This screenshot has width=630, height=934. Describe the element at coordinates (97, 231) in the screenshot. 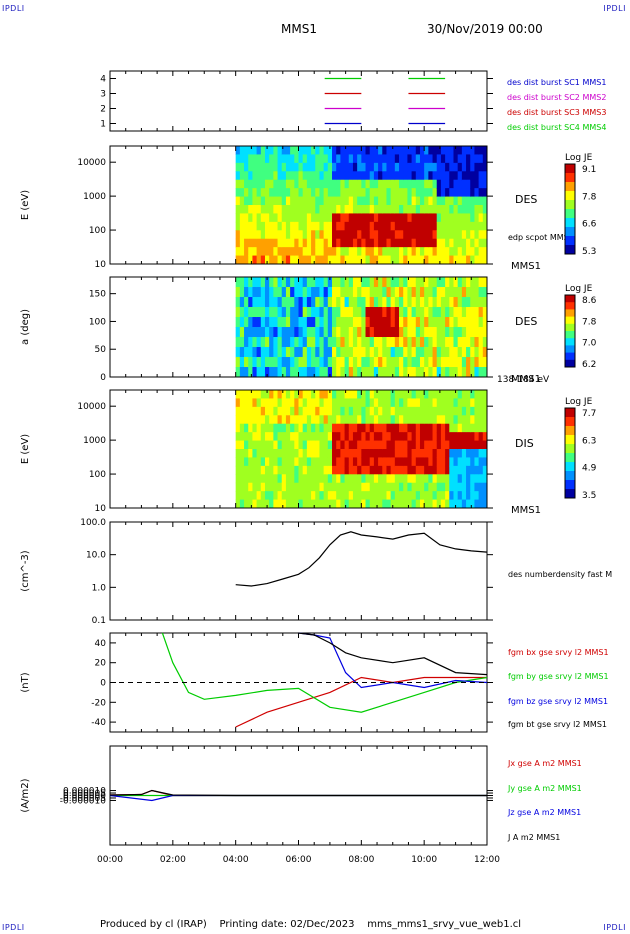

I see `y-tick-label: 100` at that location.